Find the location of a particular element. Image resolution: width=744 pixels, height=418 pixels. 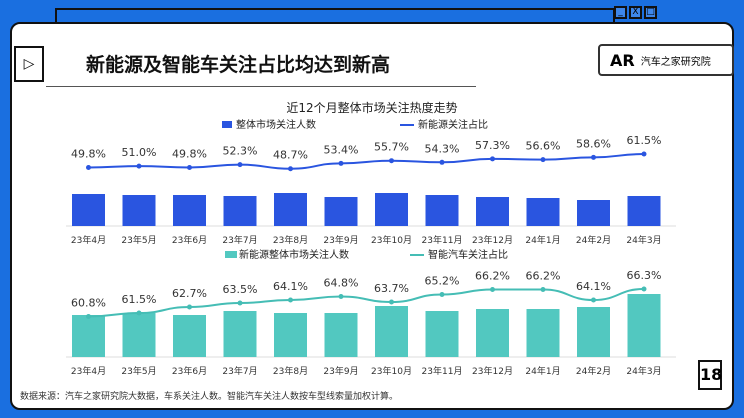

logo-text: 汽车之家研究院 is located at coordinates (675, 62).